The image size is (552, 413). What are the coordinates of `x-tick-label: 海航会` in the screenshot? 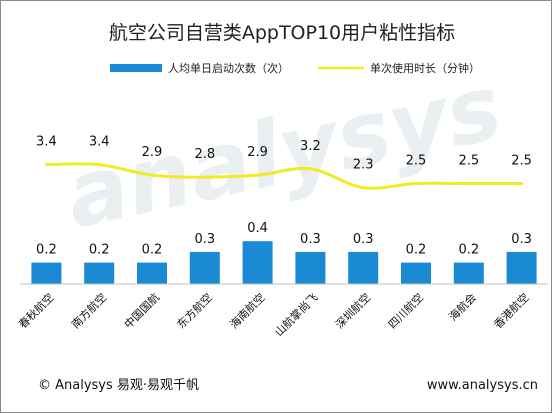 It's located at (462, 306).